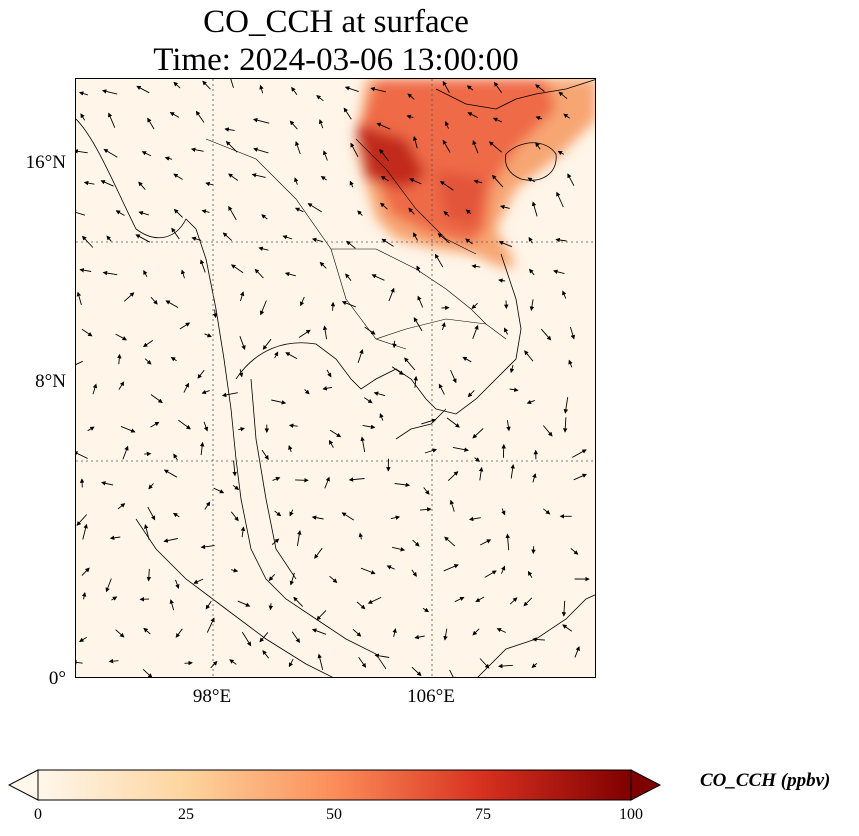  Describe the element at coordinates (475, 174) in the screenshot. I see `co-plume` at that location.